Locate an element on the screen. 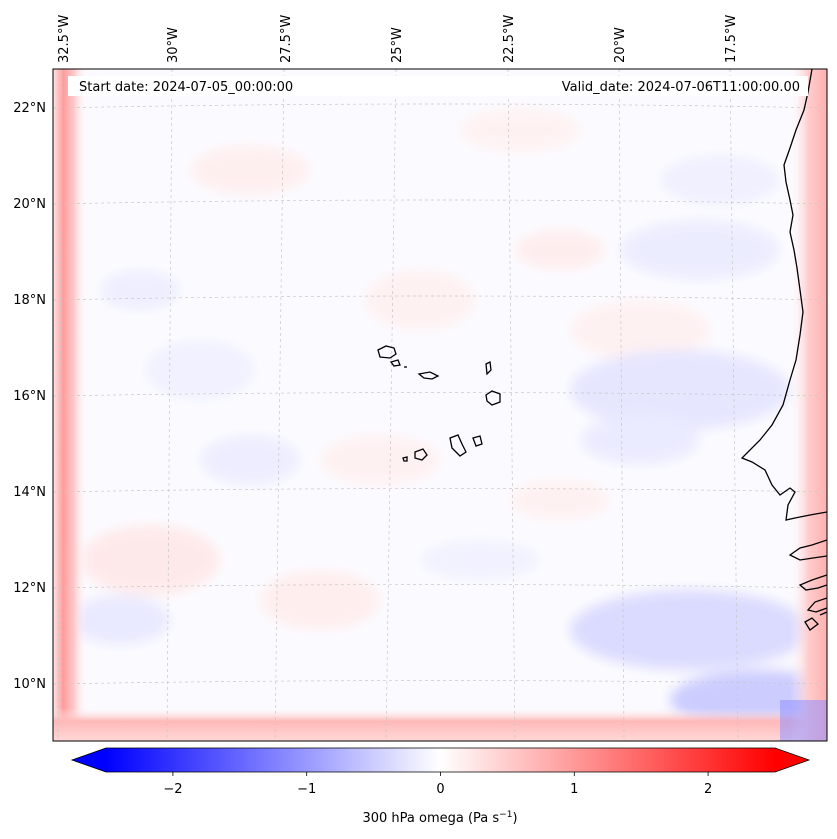 Image resolution: width=837 pixels, height=839 pixels. colorbar-label-close: ) is located at coordinates (514, 818).